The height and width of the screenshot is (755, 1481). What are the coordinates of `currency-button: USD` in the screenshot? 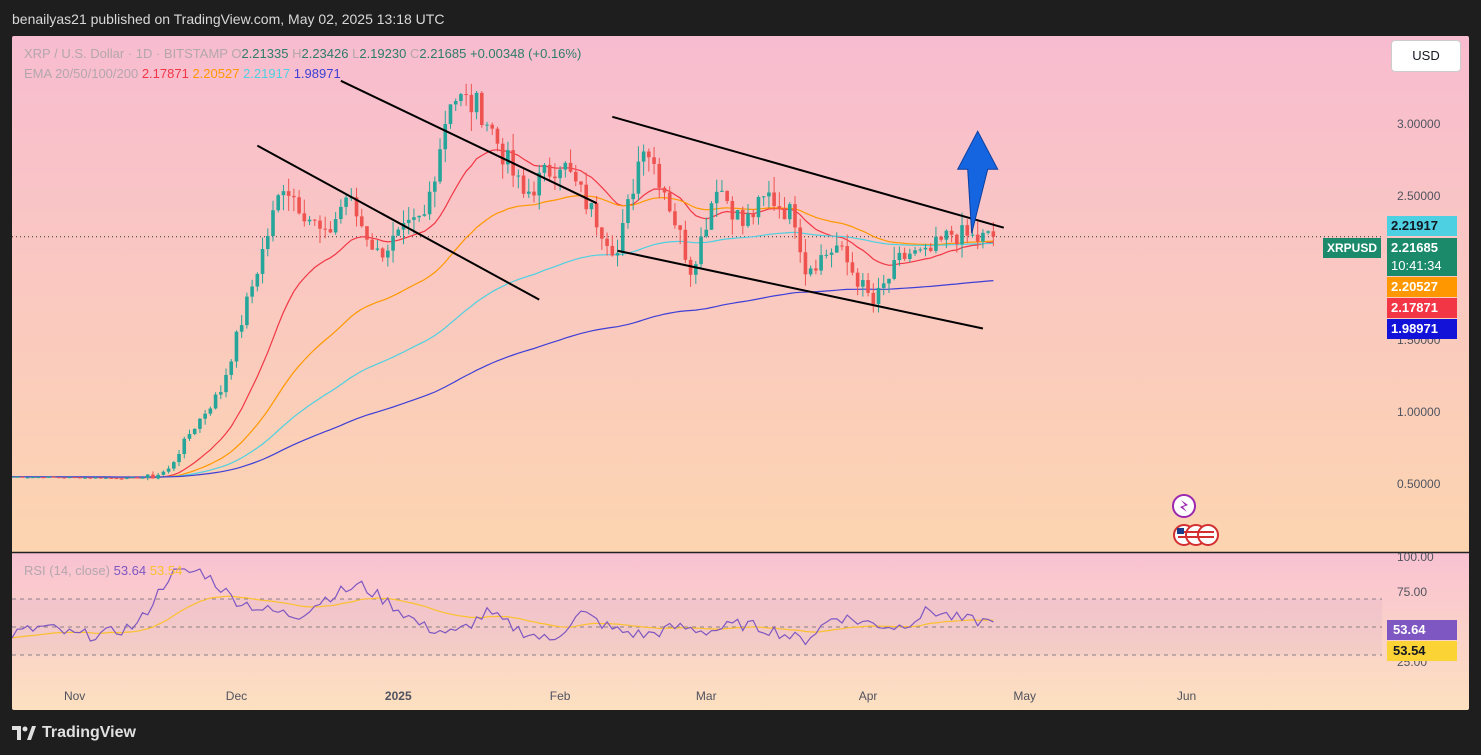 It's located at (1426, 56).